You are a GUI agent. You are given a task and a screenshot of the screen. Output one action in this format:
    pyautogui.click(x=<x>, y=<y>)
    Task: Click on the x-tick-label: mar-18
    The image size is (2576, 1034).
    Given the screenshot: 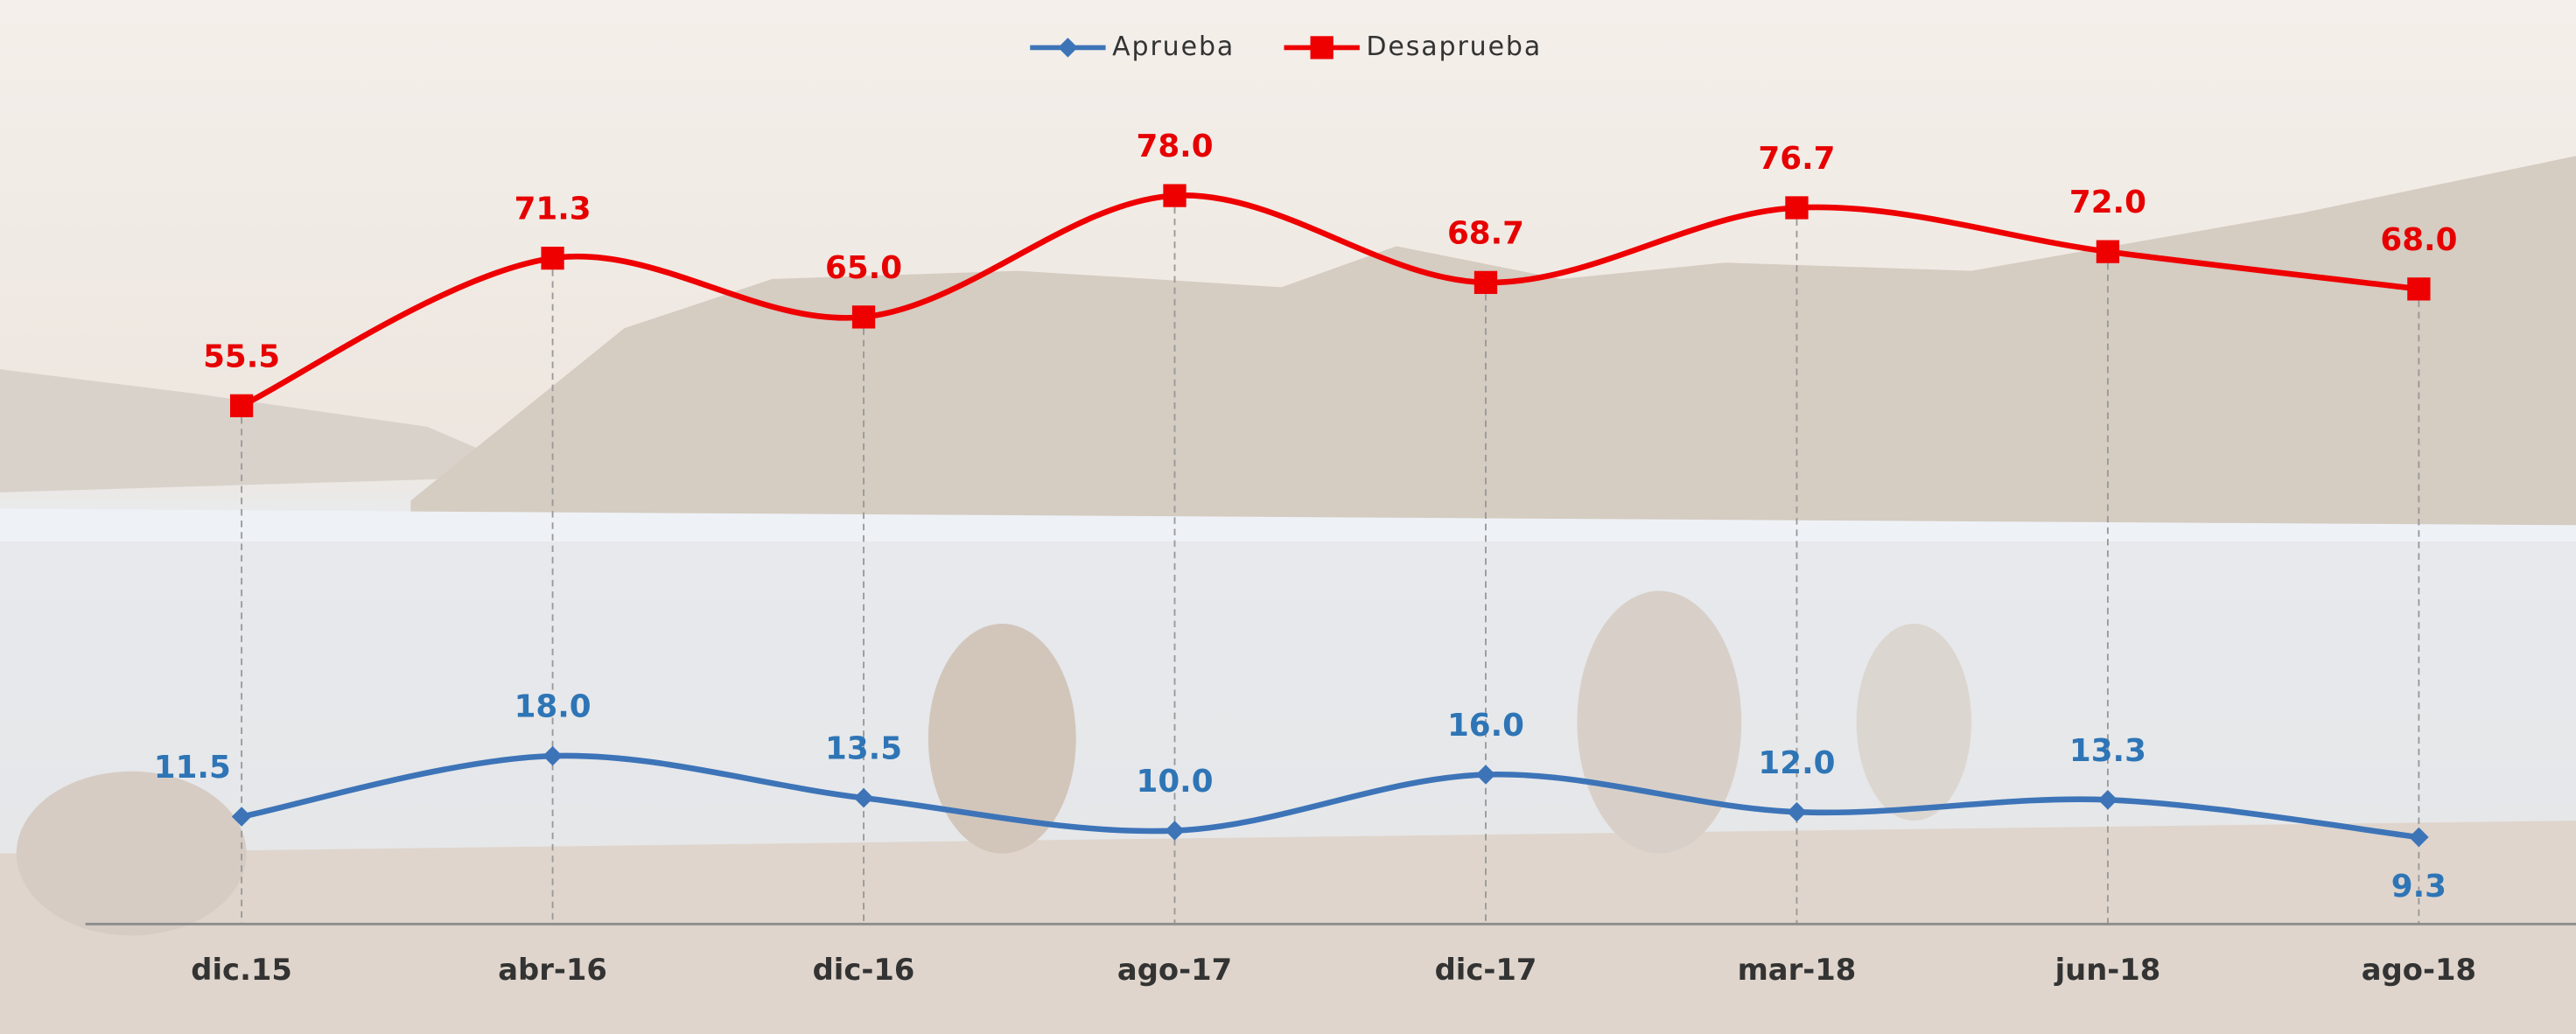 What is the action you would take?
    pyautogui.click(x=1797, y=970)
    